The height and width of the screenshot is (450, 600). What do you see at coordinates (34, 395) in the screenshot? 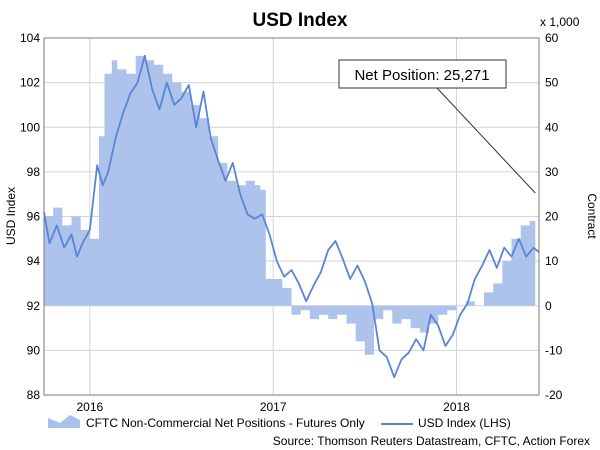
I see `left-tick-label: 88` at bounding box center [34, 395].